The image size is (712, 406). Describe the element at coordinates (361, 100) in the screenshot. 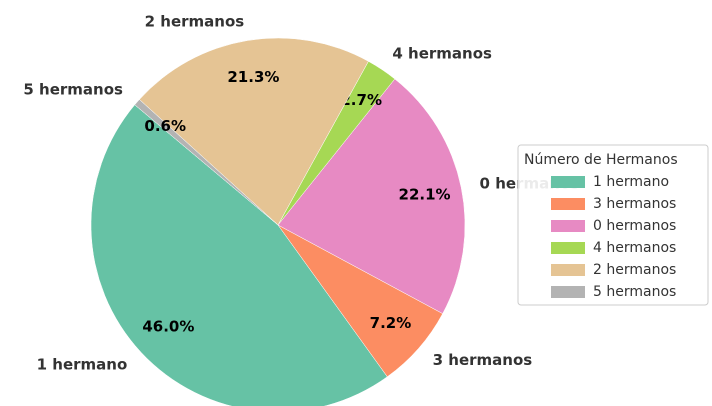

I see `percent-label: 2.7%` at that location.